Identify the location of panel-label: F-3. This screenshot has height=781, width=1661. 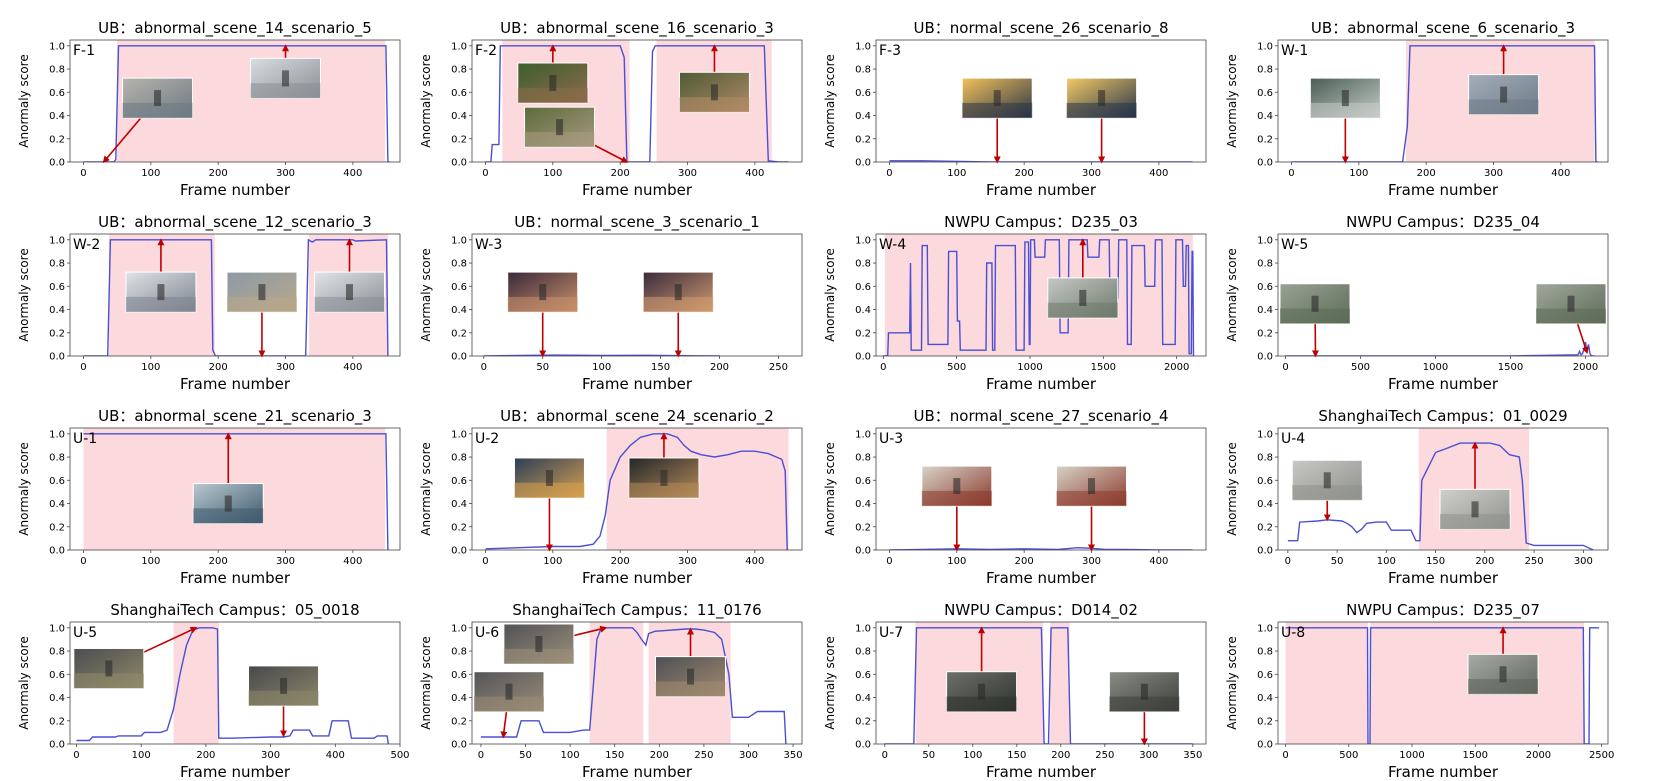
(890, 51).